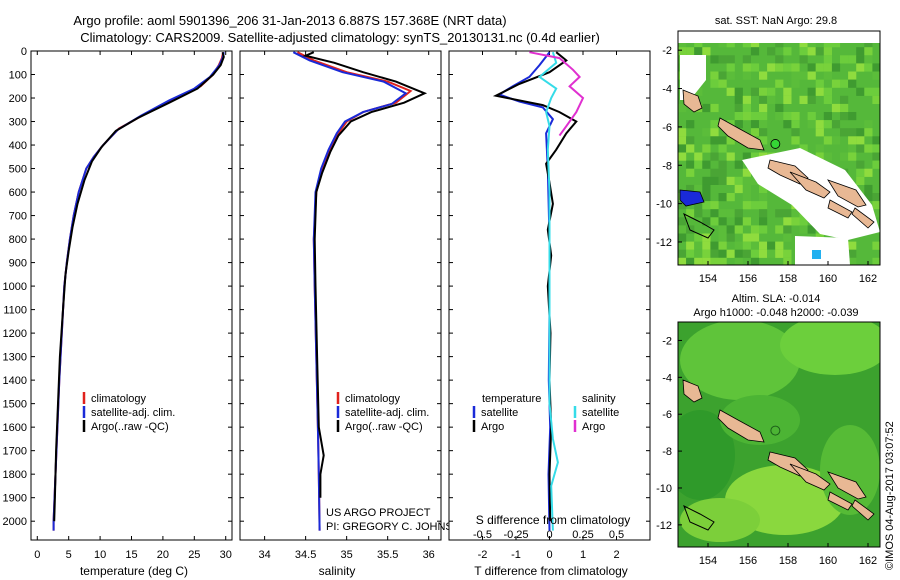 This screenshot has width=900, height=580. What do you see at coordinates (779, 434) in the screenshot?
I see `sla-map-frame` at bounding box center [779, 434].